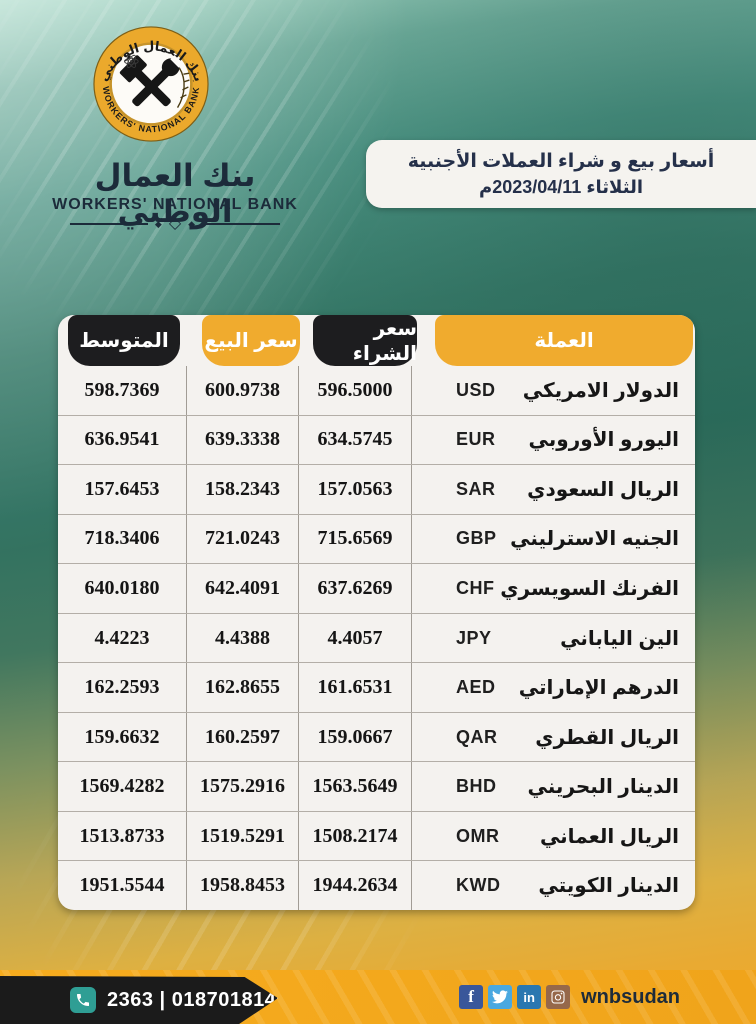 The width and height of the screenshot is (756, 1024). What do you see at coordinates (474, 637) in the screenshot?
I see `currency-code: JPY` at bounding box center [474, 637].